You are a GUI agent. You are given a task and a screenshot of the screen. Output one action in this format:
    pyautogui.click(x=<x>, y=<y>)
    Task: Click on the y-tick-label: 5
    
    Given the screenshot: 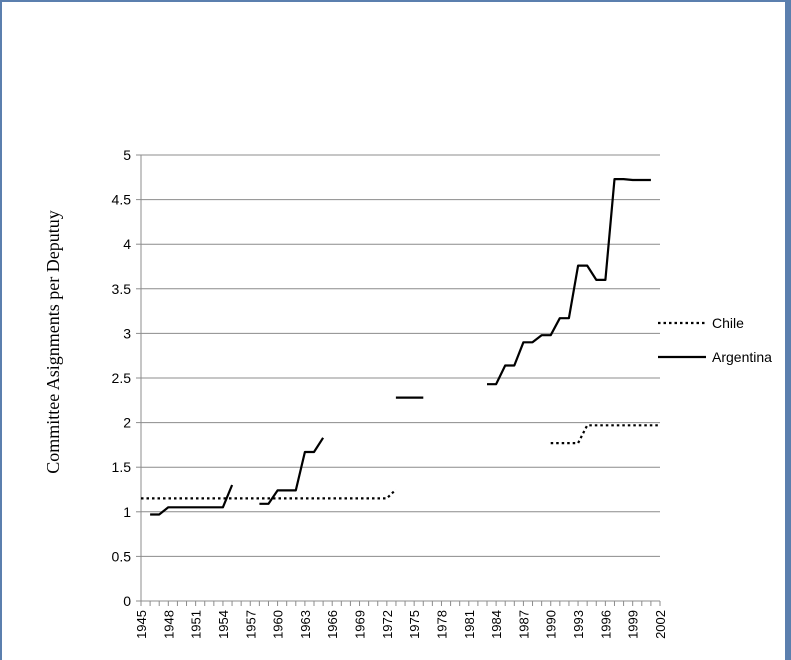 What is the action you would take?
    pyautogui.click(x=127, y=155)
    